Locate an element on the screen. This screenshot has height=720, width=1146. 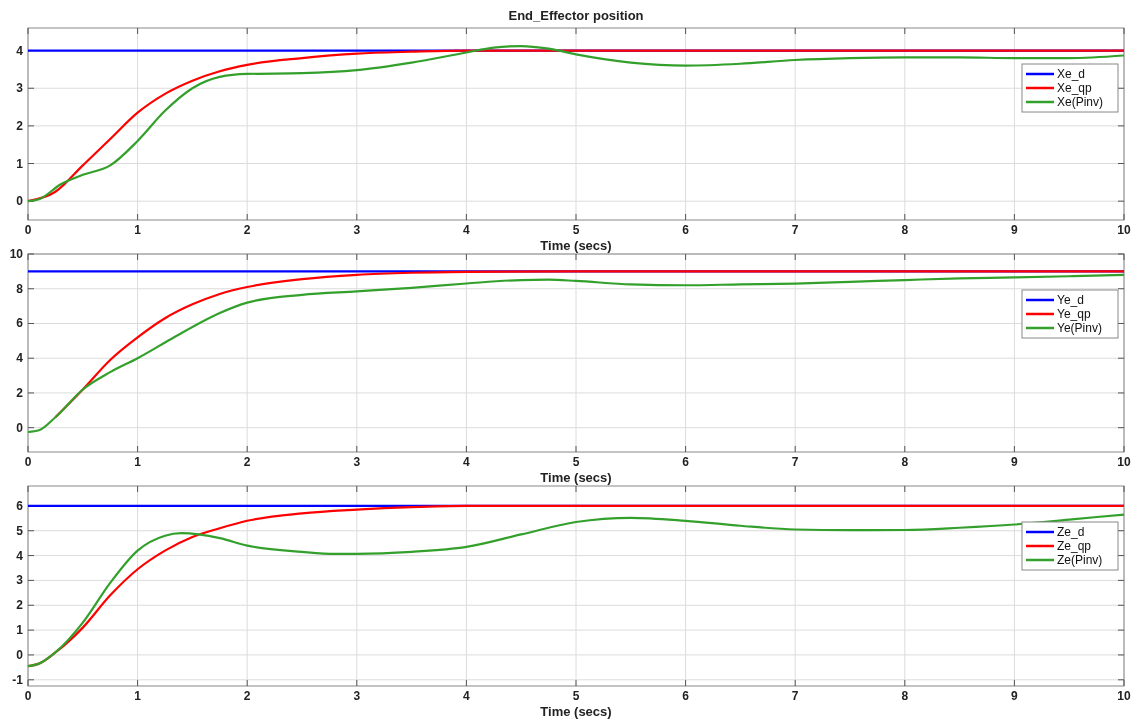
y-tick-label: 5 is located at coordinates (20, 530).